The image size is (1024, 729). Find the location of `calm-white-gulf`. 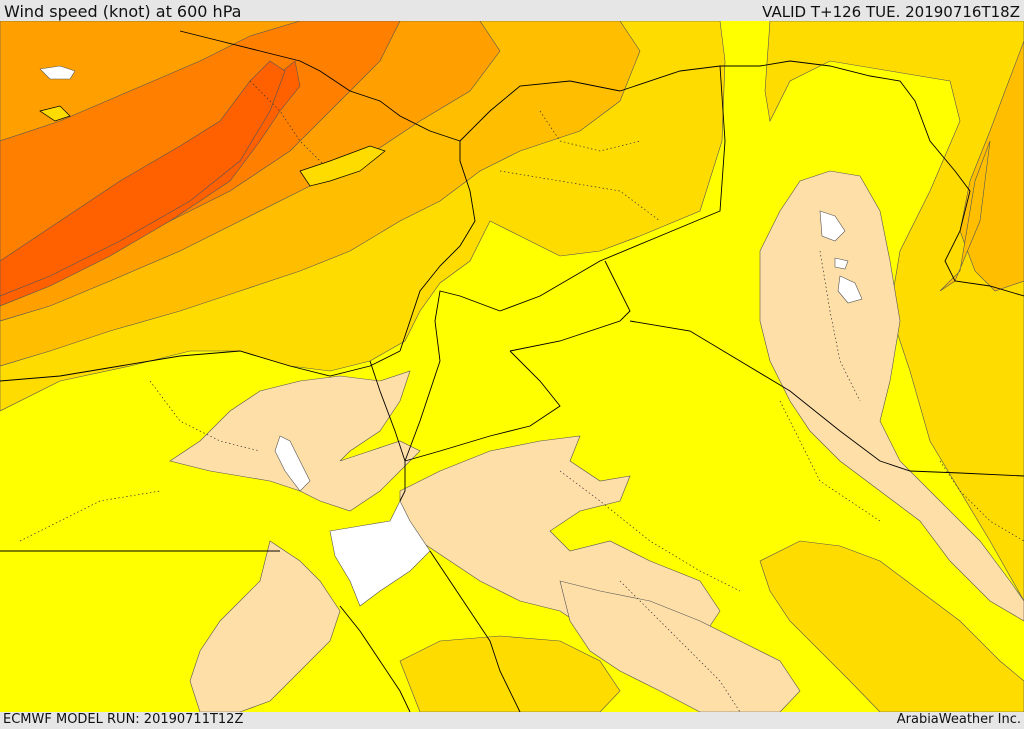

calm-white-gulf is located at coordinates (380, 553).